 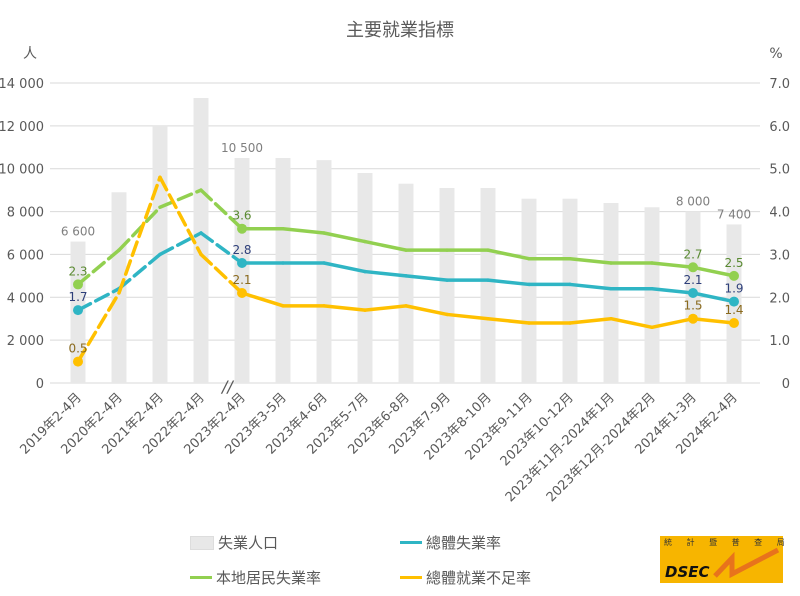 What do you see at coordinates (779, 170) in the screenshot?
I see `y-tick-right: 5.0` at bounding box center [779, 170].